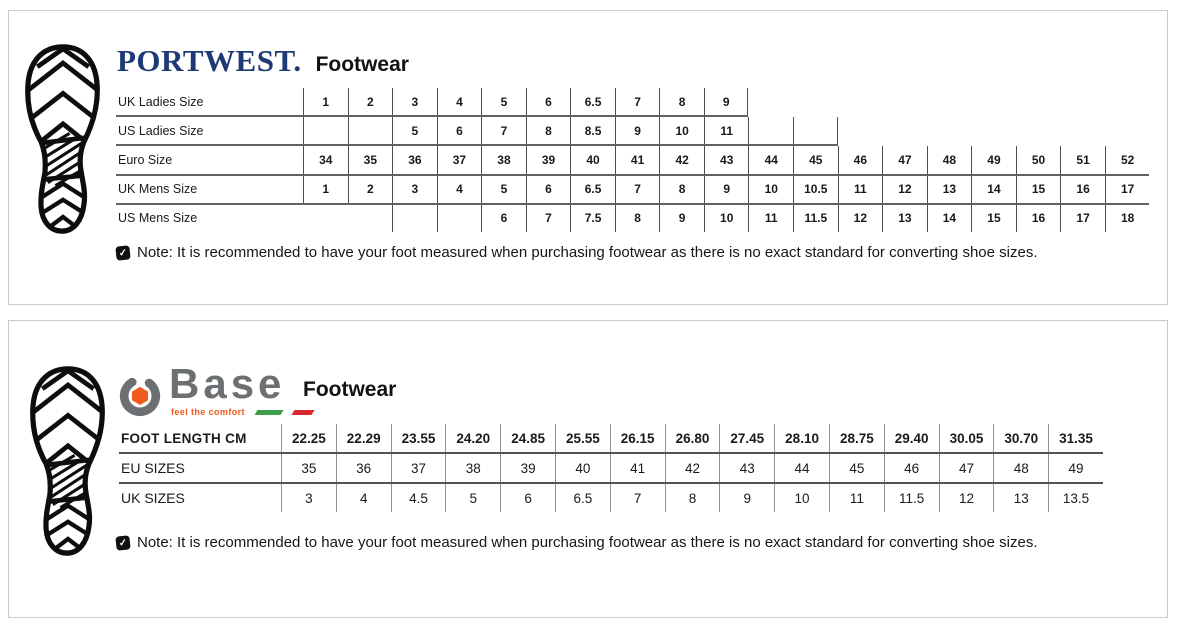 This screenshot has width=1177, height=625. Describe the element at coordinates (363, 438) in the screenshot. I see `size-cell: 22.29` at that location.